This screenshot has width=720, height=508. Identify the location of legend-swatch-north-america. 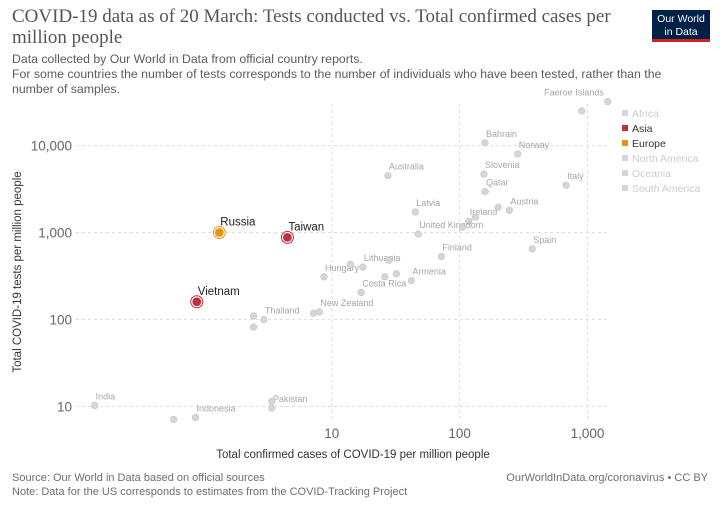
(625, 158).